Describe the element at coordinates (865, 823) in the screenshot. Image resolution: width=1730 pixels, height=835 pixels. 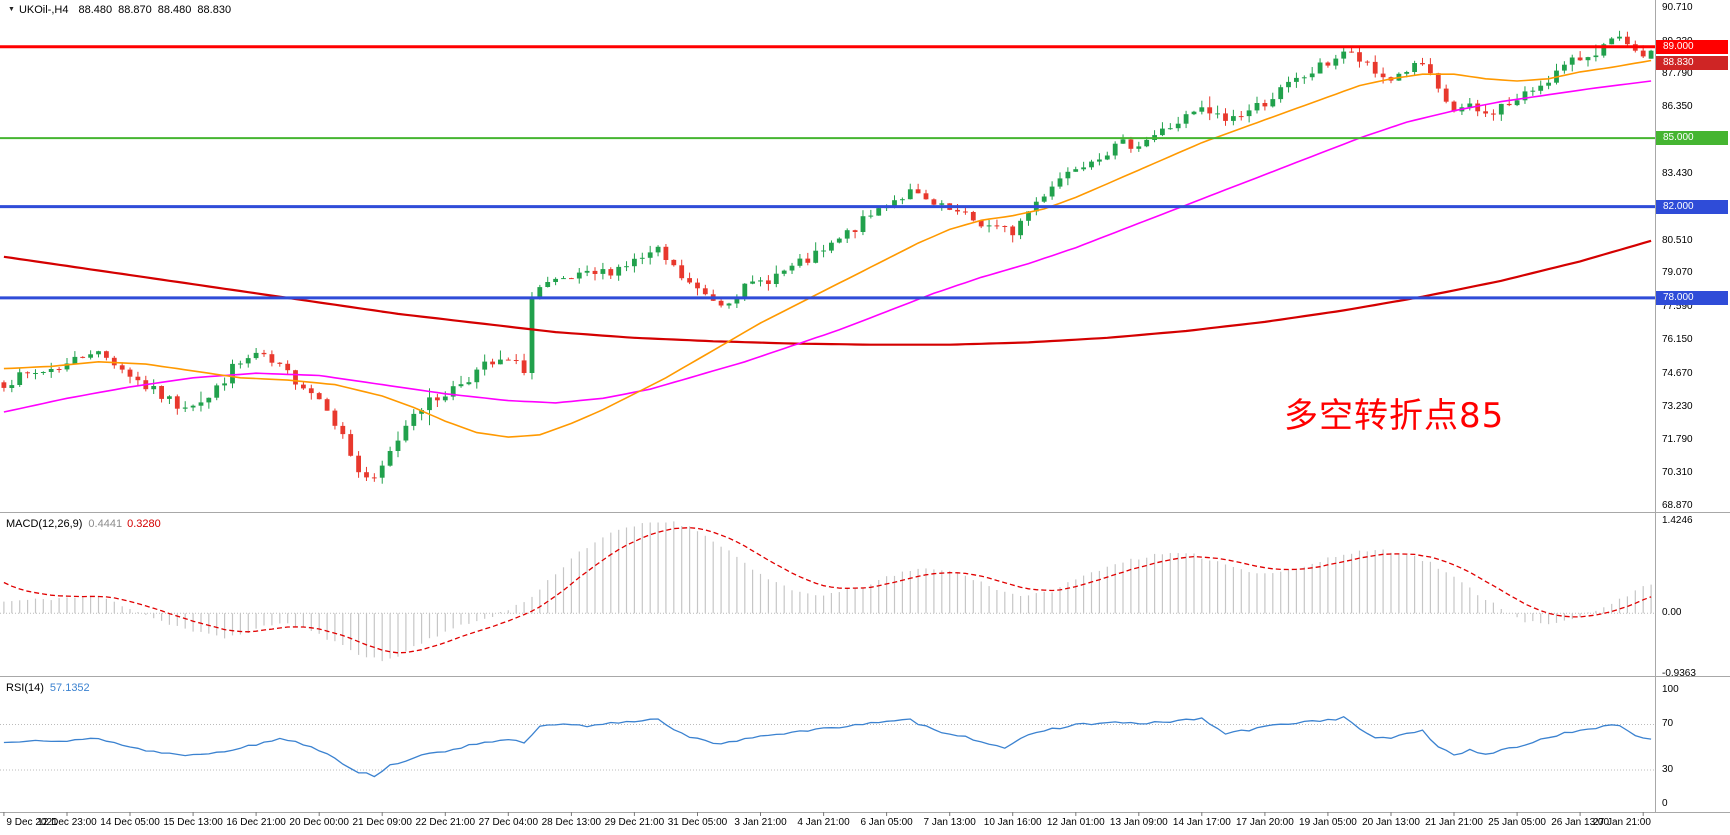
I see `time-axis` at that location.